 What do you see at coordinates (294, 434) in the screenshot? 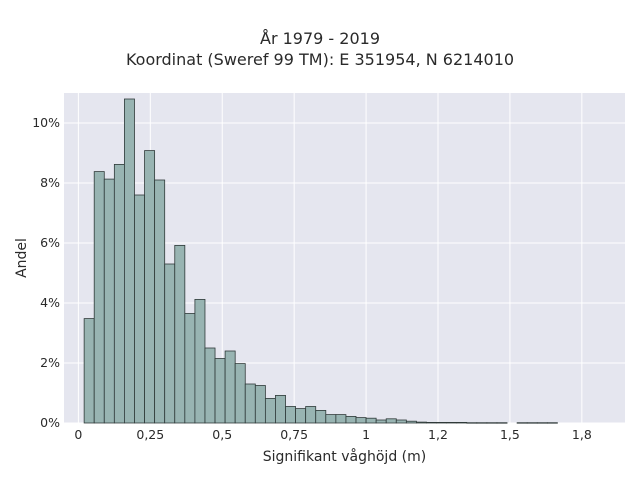
I see `x-tick-label: 0,75` at bounding box center [294, 434].